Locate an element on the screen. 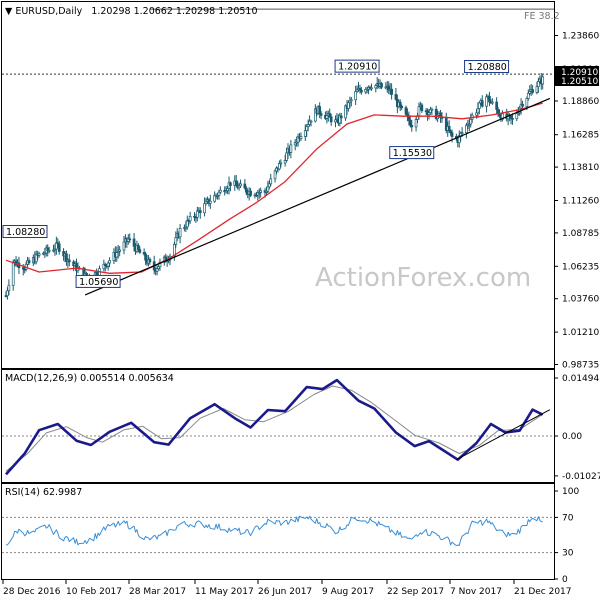 The image size is (600, 600). rsi-panel-frame is located at coordinates (278, 531).